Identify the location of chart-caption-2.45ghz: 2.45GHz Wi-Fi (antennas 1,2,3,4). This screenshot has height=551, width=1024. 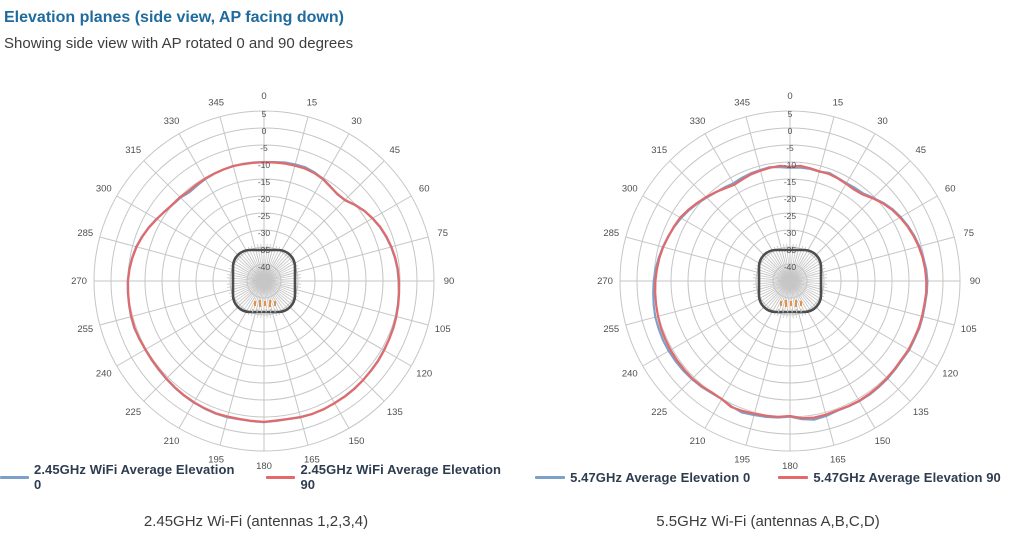
(256, 521).